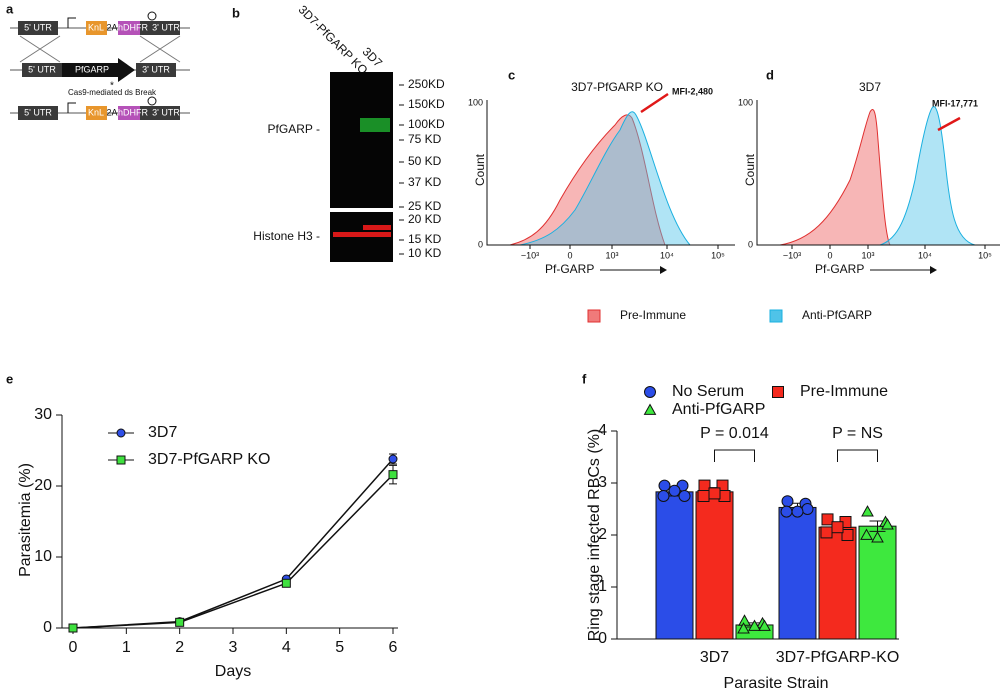 This screenshot has height=697, width=1000. Describe the element at coordinates (844, 391) in the screenshot. I see `legend-label: Pre-Immune` at that location.